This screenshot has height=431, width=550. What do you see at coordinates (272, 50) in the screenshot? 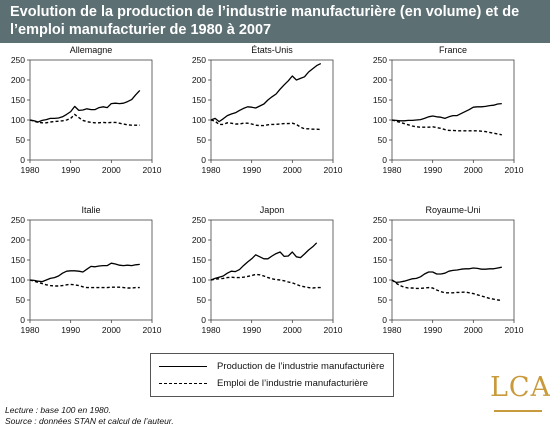
I see `chart-title-etats-unis: États-Unis` at bounding box center [272, 50].